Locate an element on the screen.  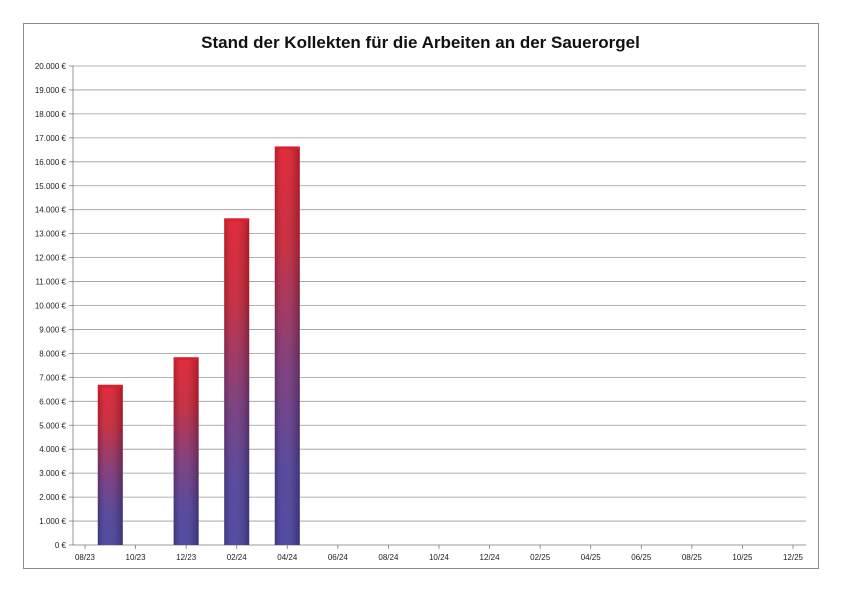
y-tick-label: 18.000 € is located at coordinates (51, 114).